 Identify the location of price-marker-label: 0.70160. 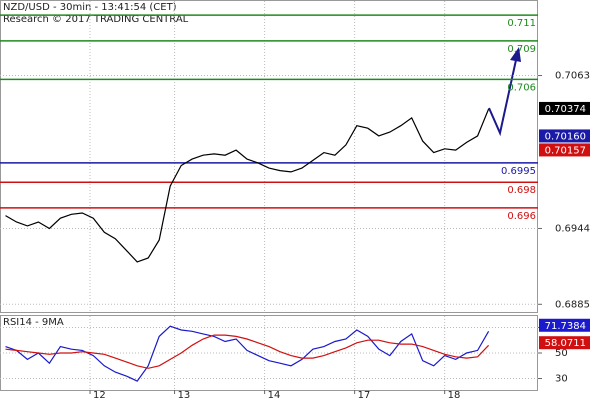
(565, 136).